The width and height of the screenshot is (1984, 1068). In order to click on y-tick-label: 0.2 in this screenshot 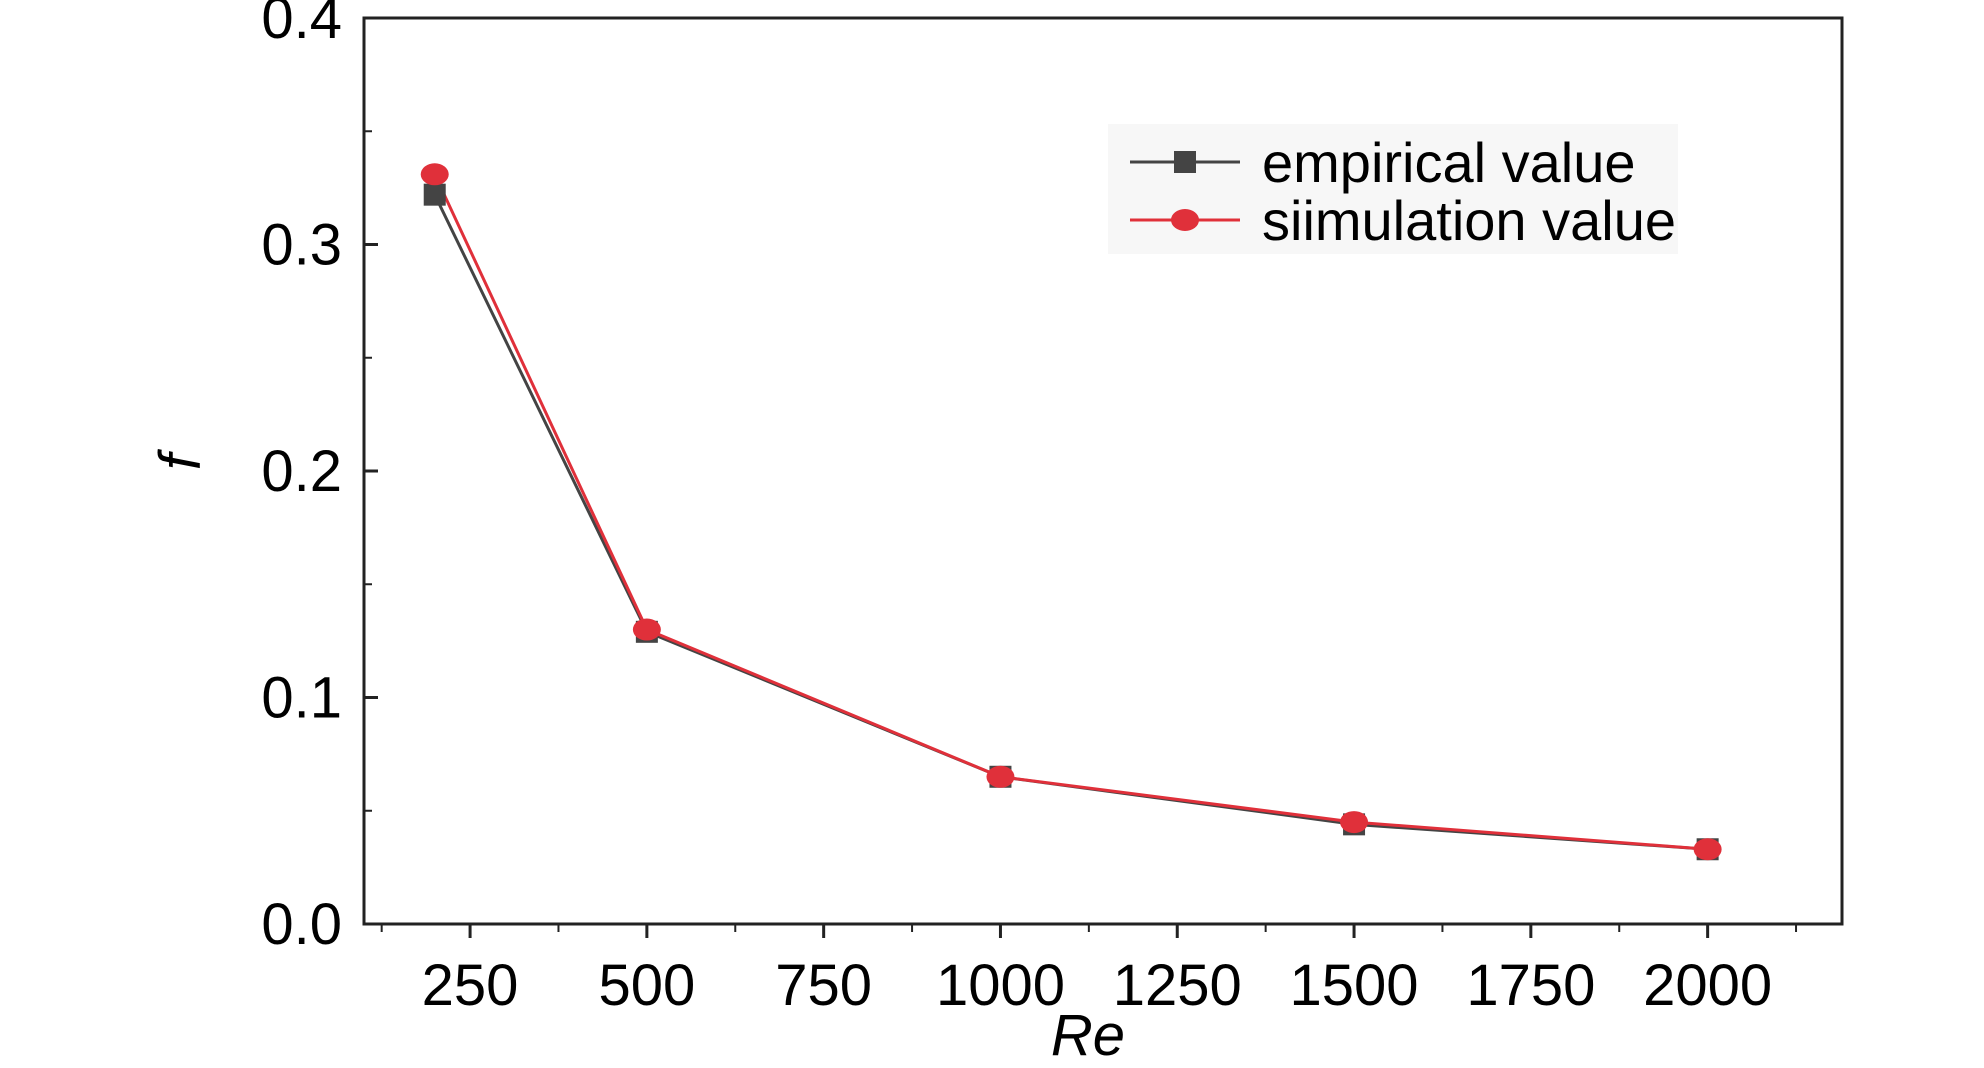, I will do `click(301, 471)`.